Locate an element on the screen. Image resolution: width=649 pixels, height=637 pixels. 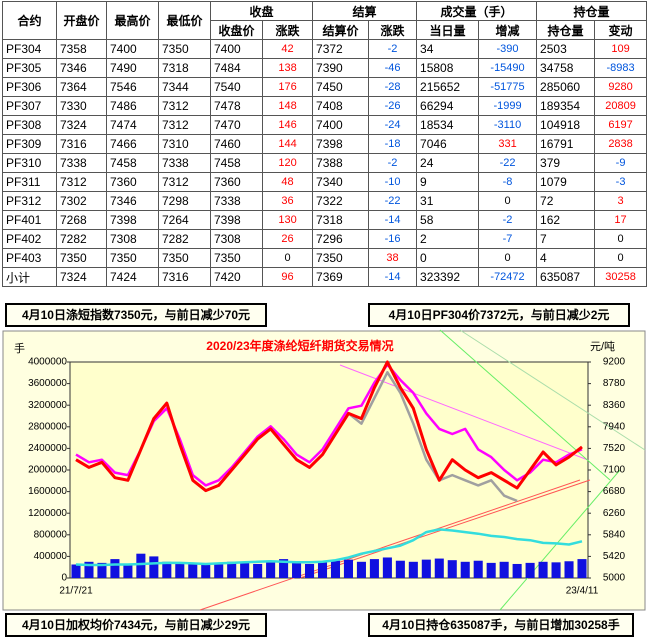
table-cell: 130 is located at coordinates (287, 220).